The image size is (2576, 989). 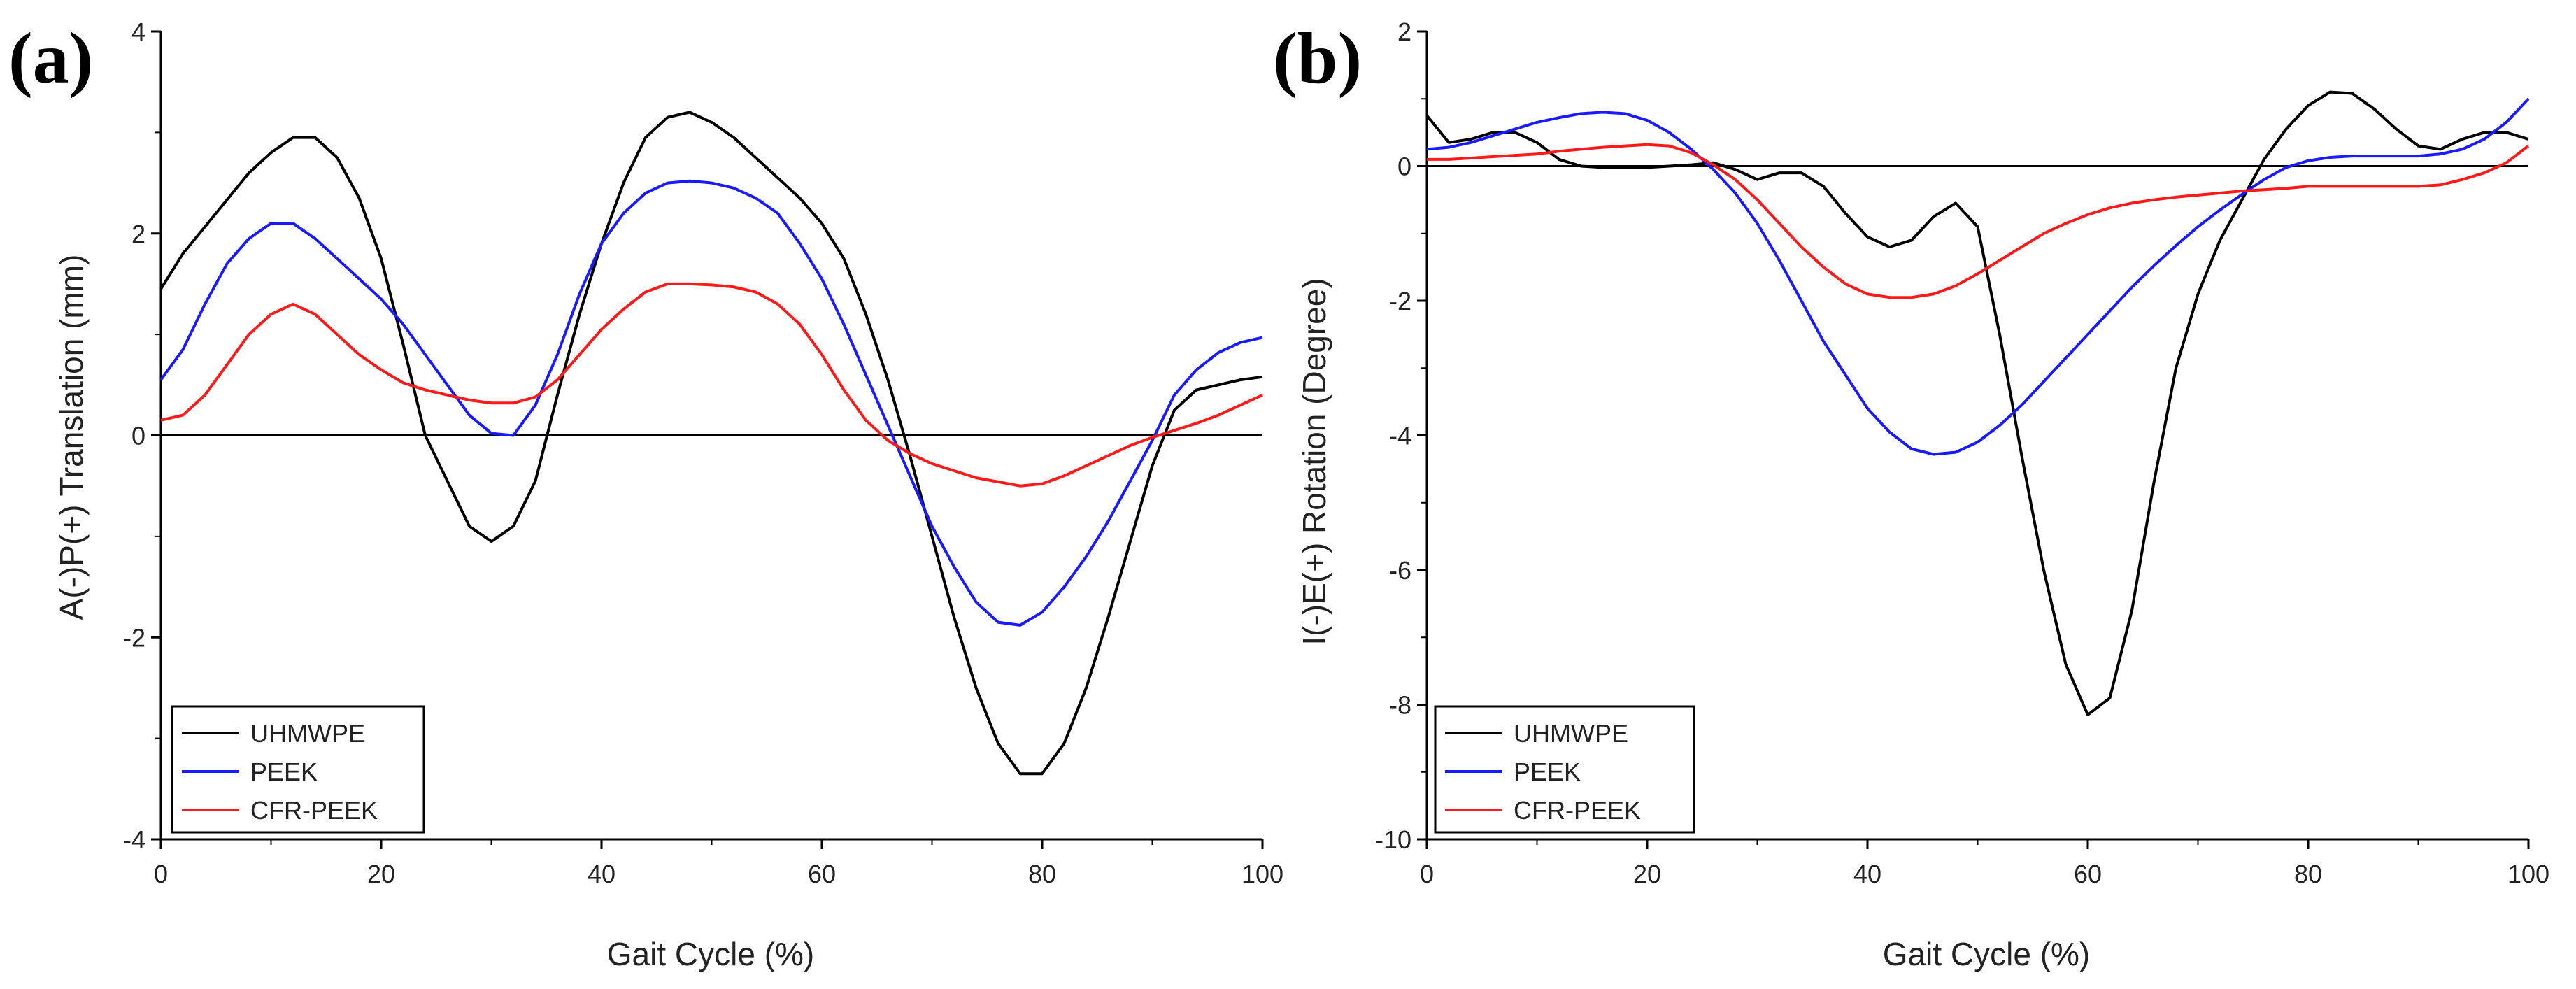 I want to click on legend-a: UHMWPE PEEK CFR-PEEK, so click(x=298, y=769).